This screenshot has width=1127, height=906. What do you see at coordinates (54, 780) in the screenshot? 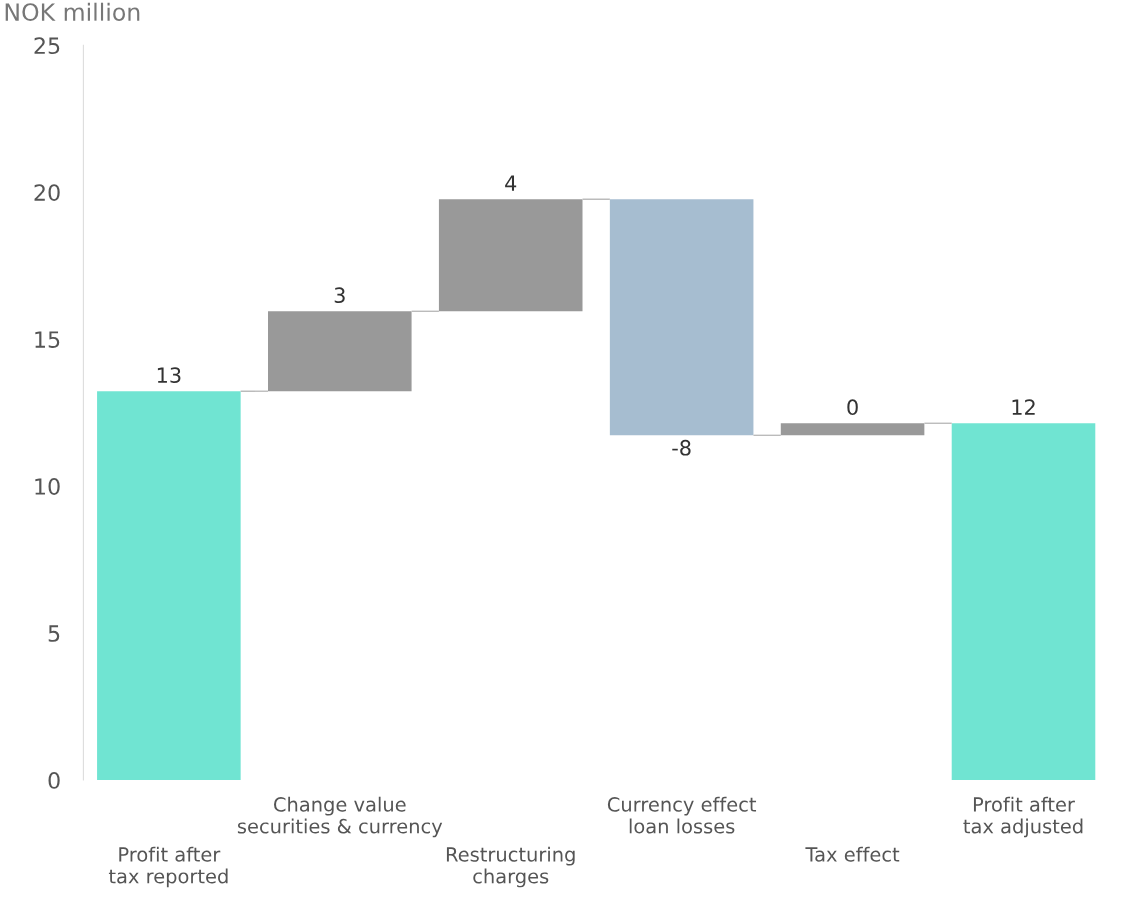
I see `y-tick-label: 0` at bounding box center [54, 780].